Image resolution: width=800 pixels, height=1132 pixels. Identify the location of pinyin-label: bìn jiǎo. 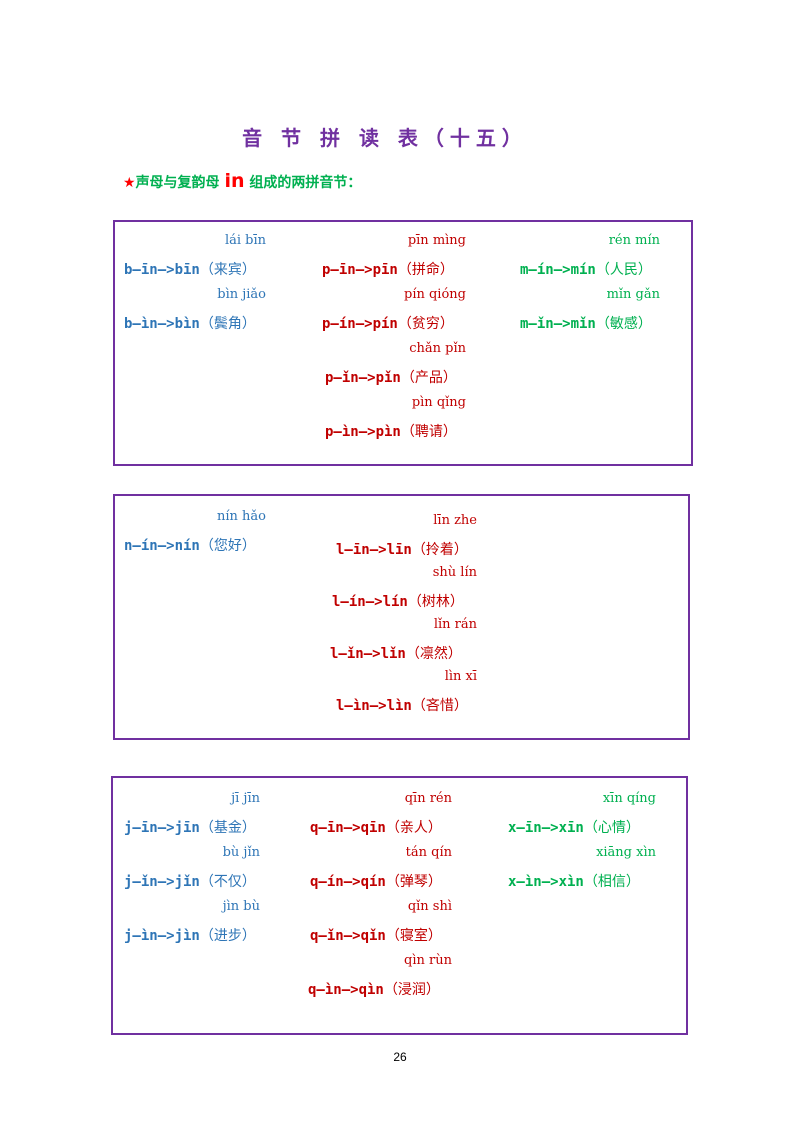
(241, 294).